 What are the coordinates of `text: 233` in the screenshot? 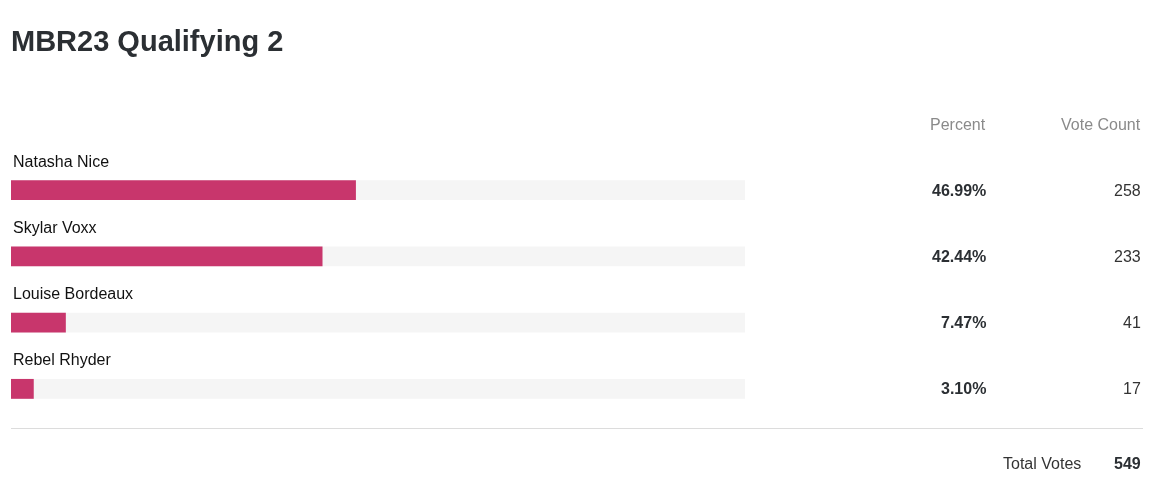 It's located at (1127, 256).